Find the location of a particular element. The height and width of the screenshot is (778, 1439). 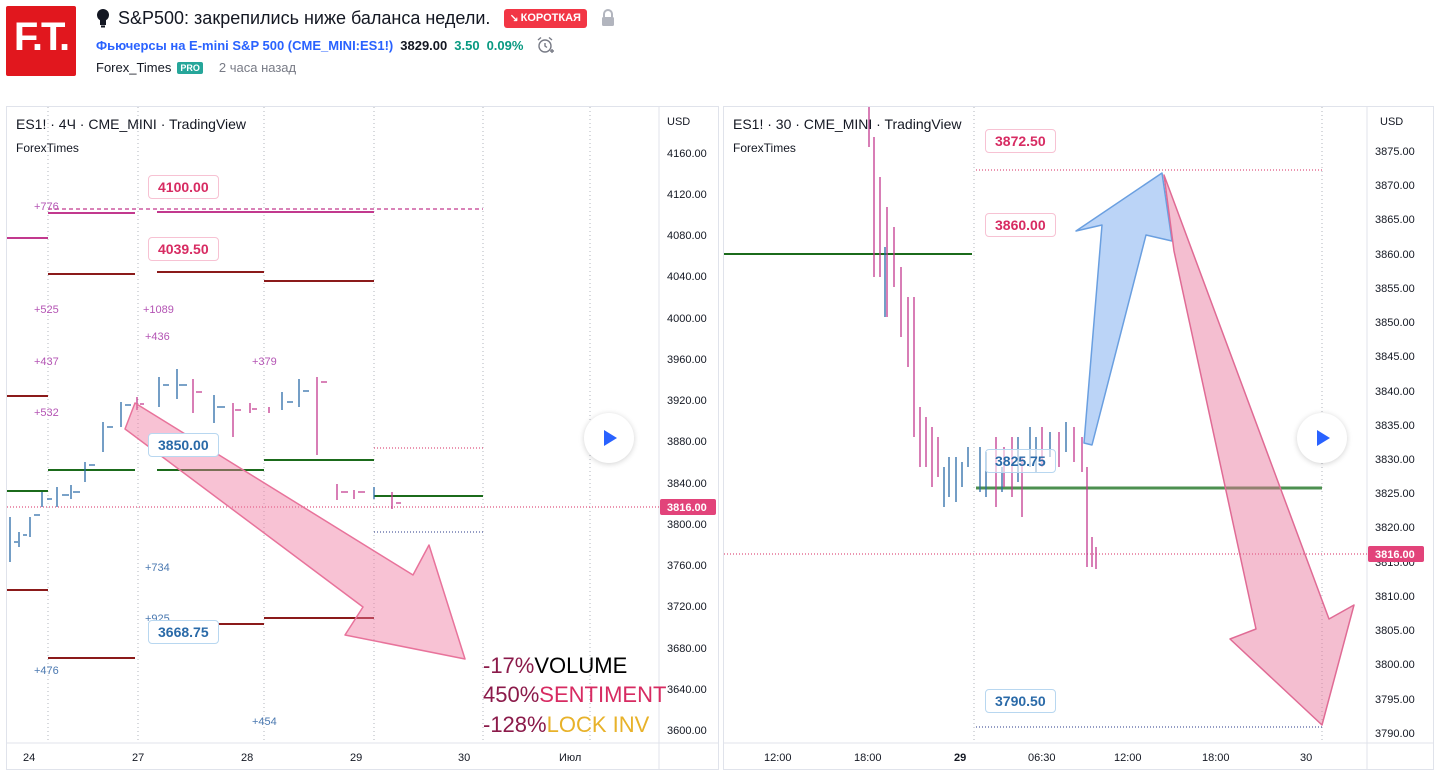

price-callout: 4039.50 is located at coordinates (183, 249).